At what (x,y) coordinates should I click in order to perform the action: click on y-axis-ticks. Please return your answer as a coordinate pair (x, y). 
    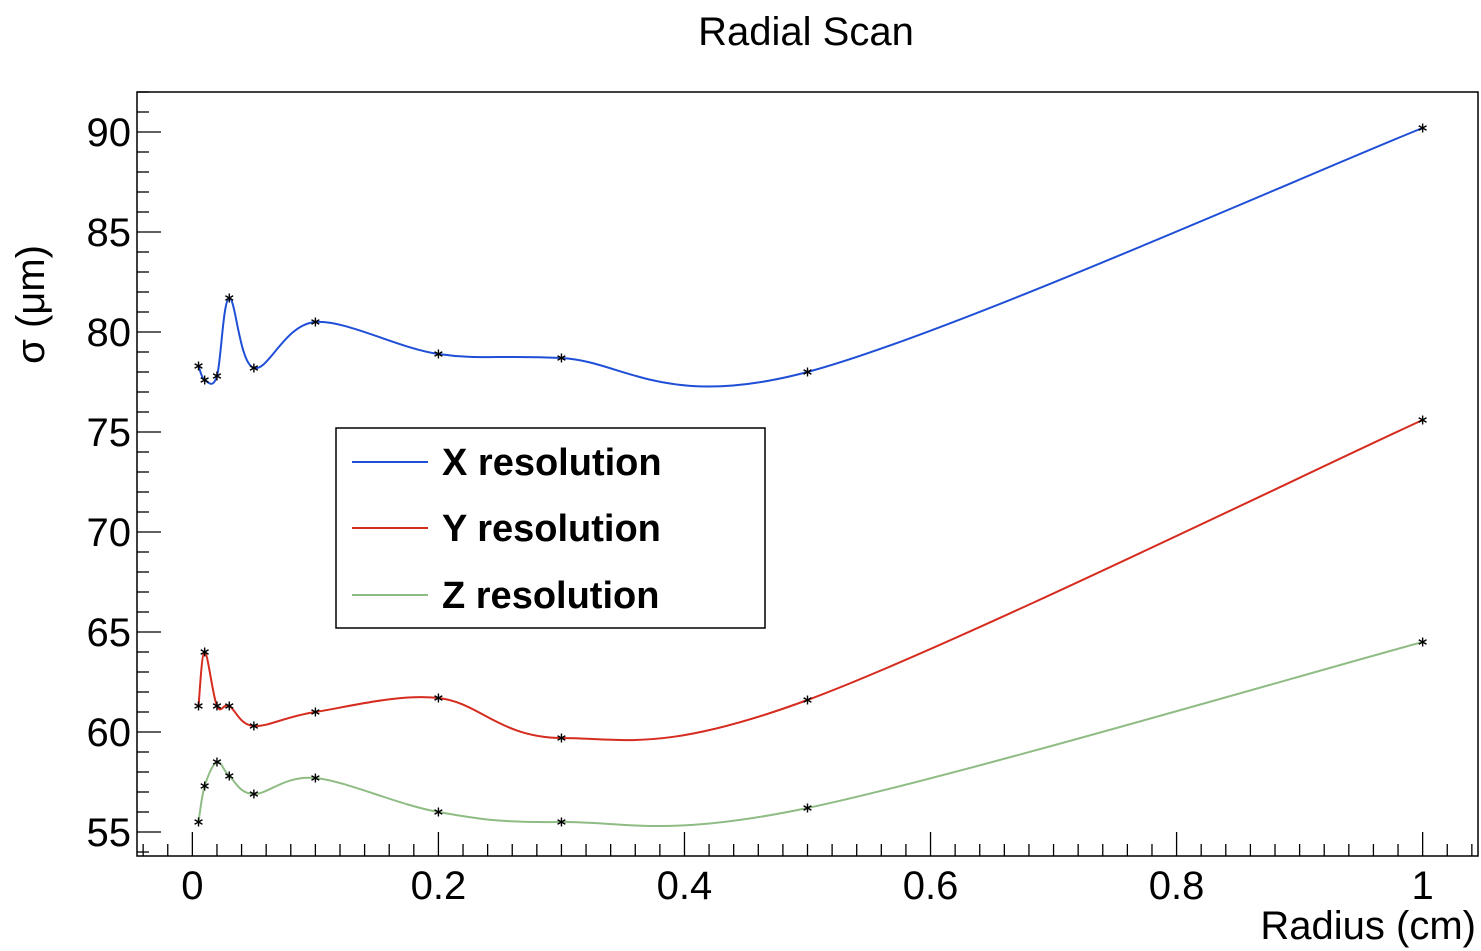
    Looking at the image, I should click on (149, 472).